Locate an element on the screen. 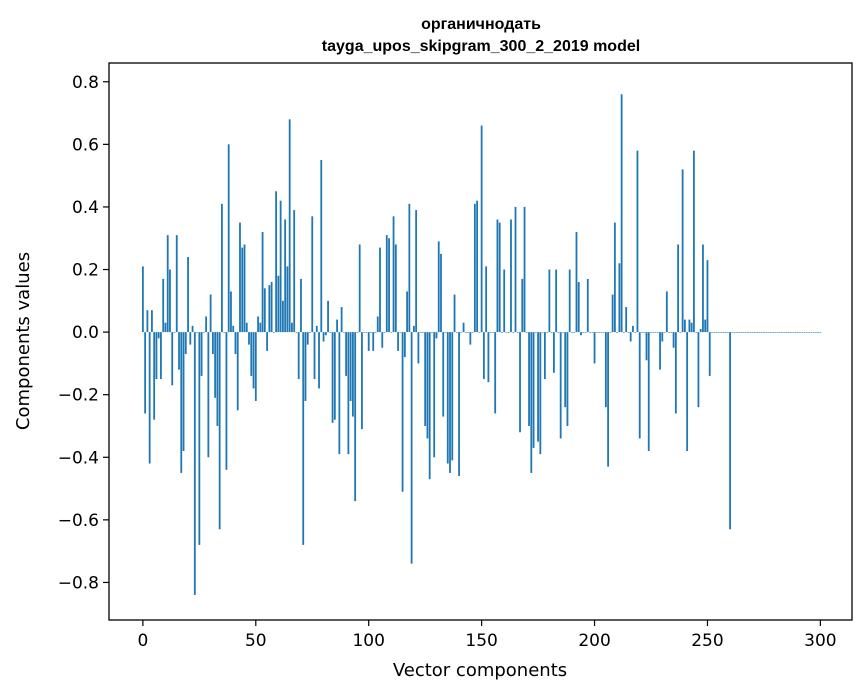 This screenshot has width=867, height=696. y-tick-label: 0.0 is located at coordinates (85, 333).